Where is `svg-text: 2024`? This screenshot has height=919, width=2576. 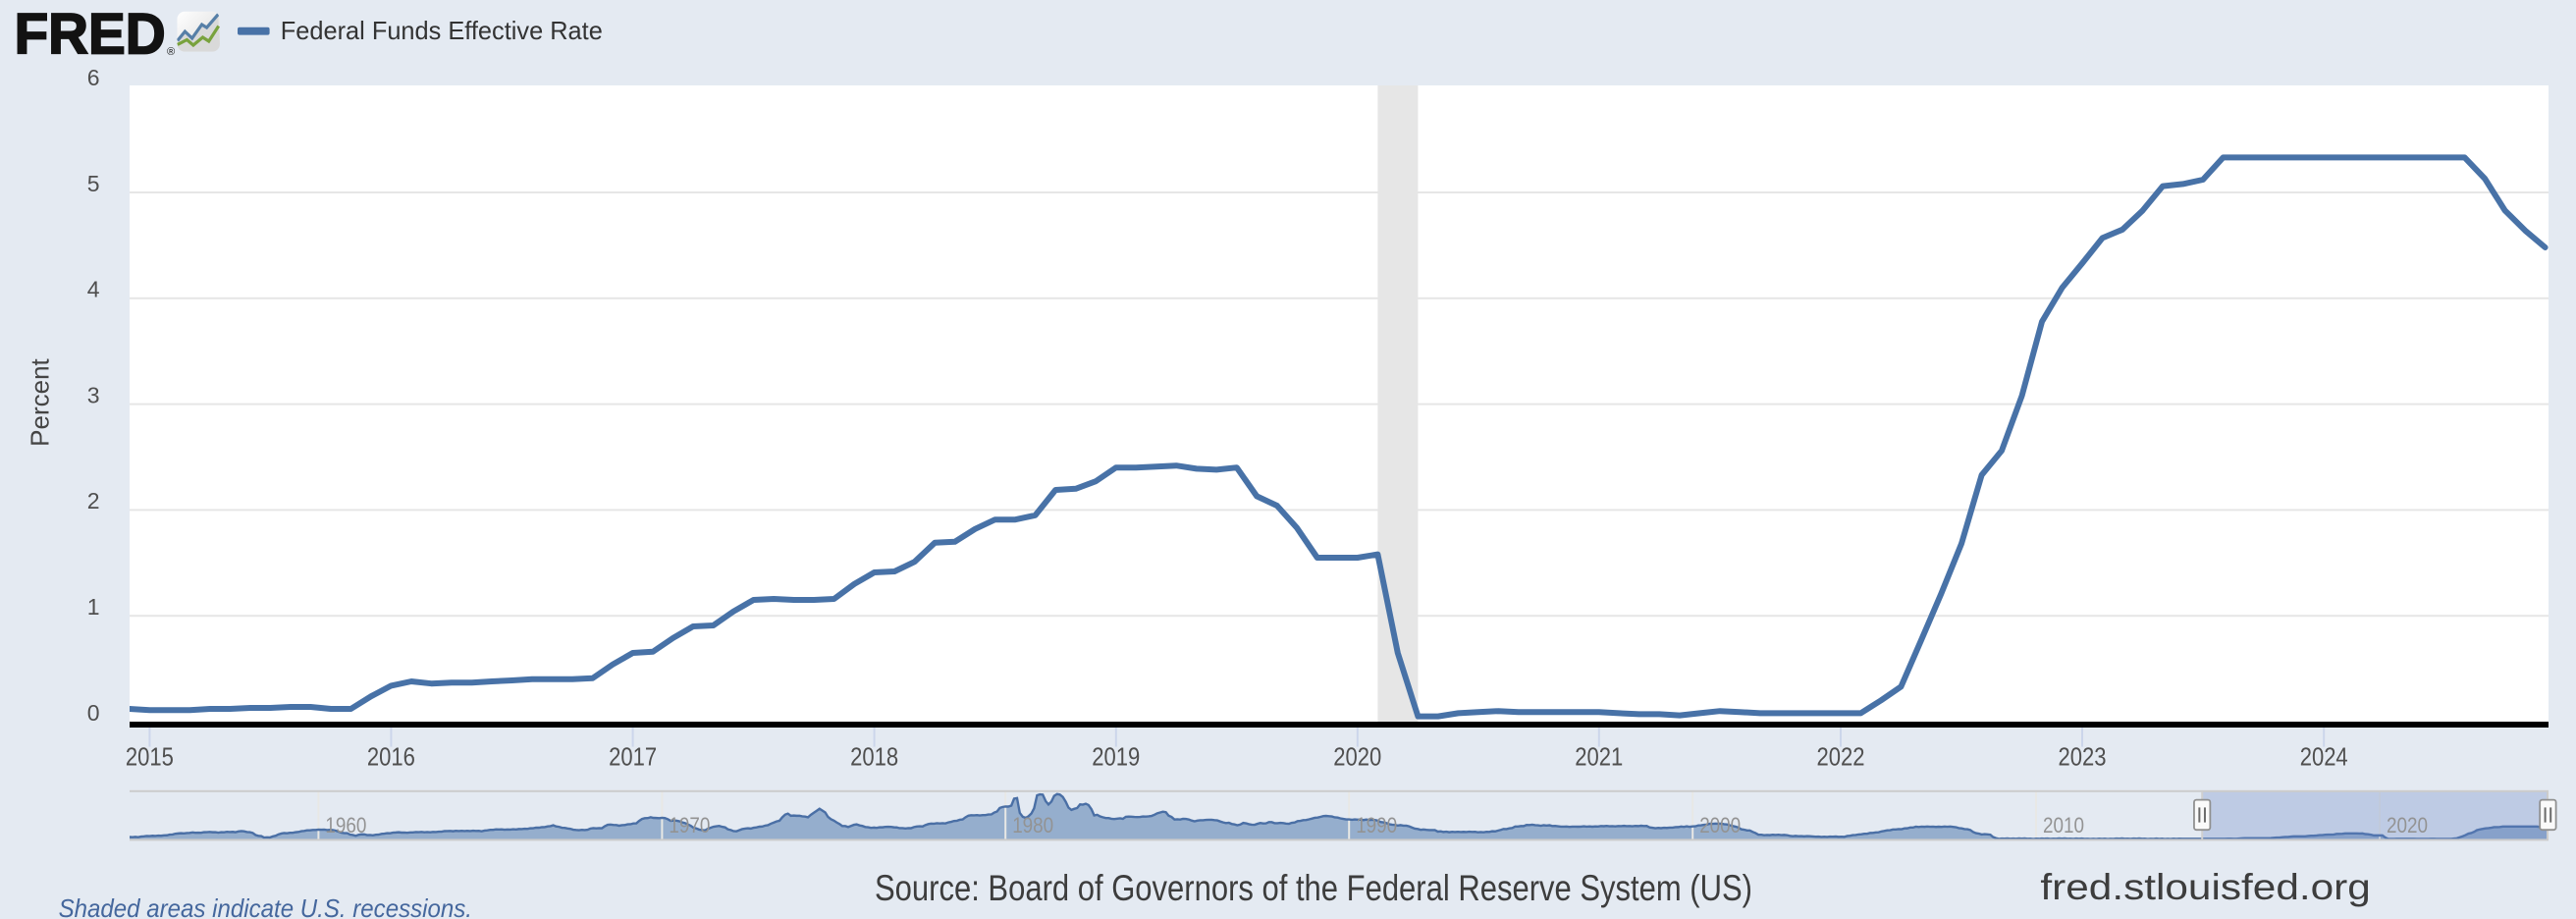 svg-text: 2024 is located at coordinates (2324, 757).